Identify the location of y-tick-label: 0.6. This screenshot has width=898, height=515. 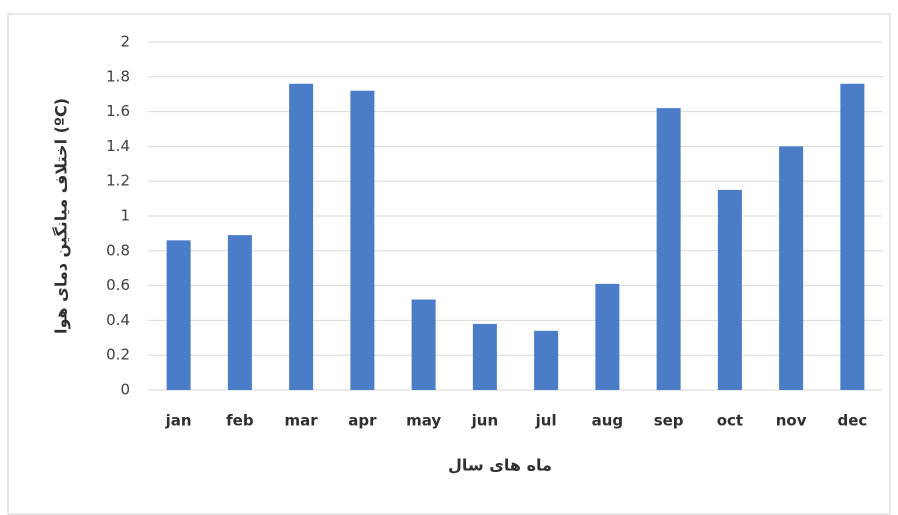
(118, 285).